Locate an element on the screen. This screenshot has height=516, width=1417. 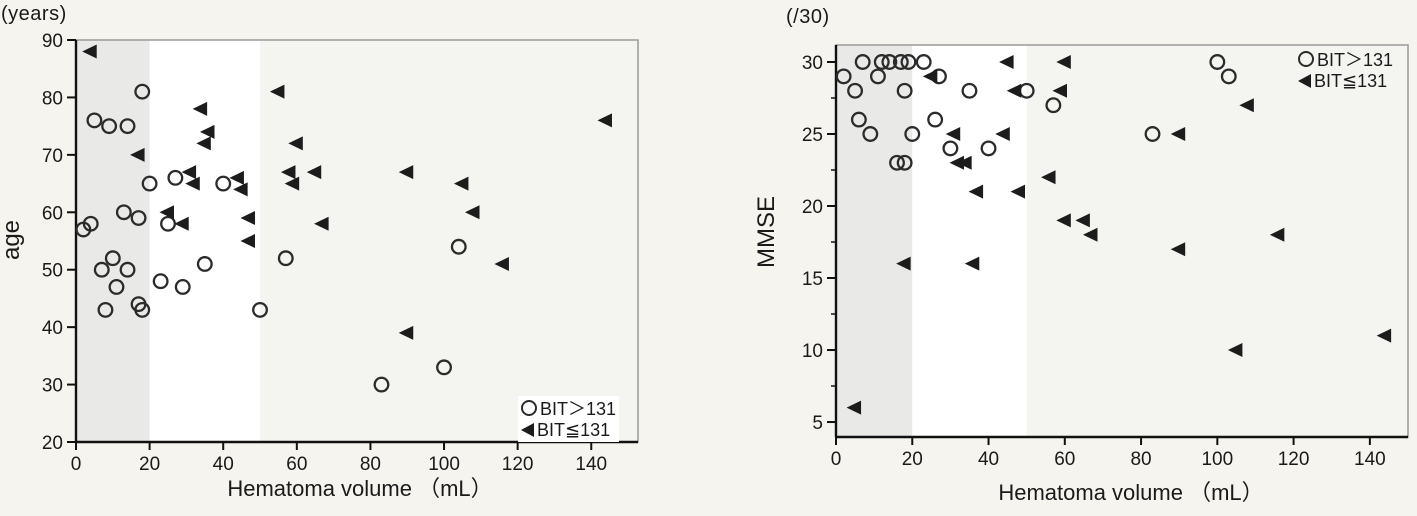
svg-text: 50 is located at coordinates (52, 271).